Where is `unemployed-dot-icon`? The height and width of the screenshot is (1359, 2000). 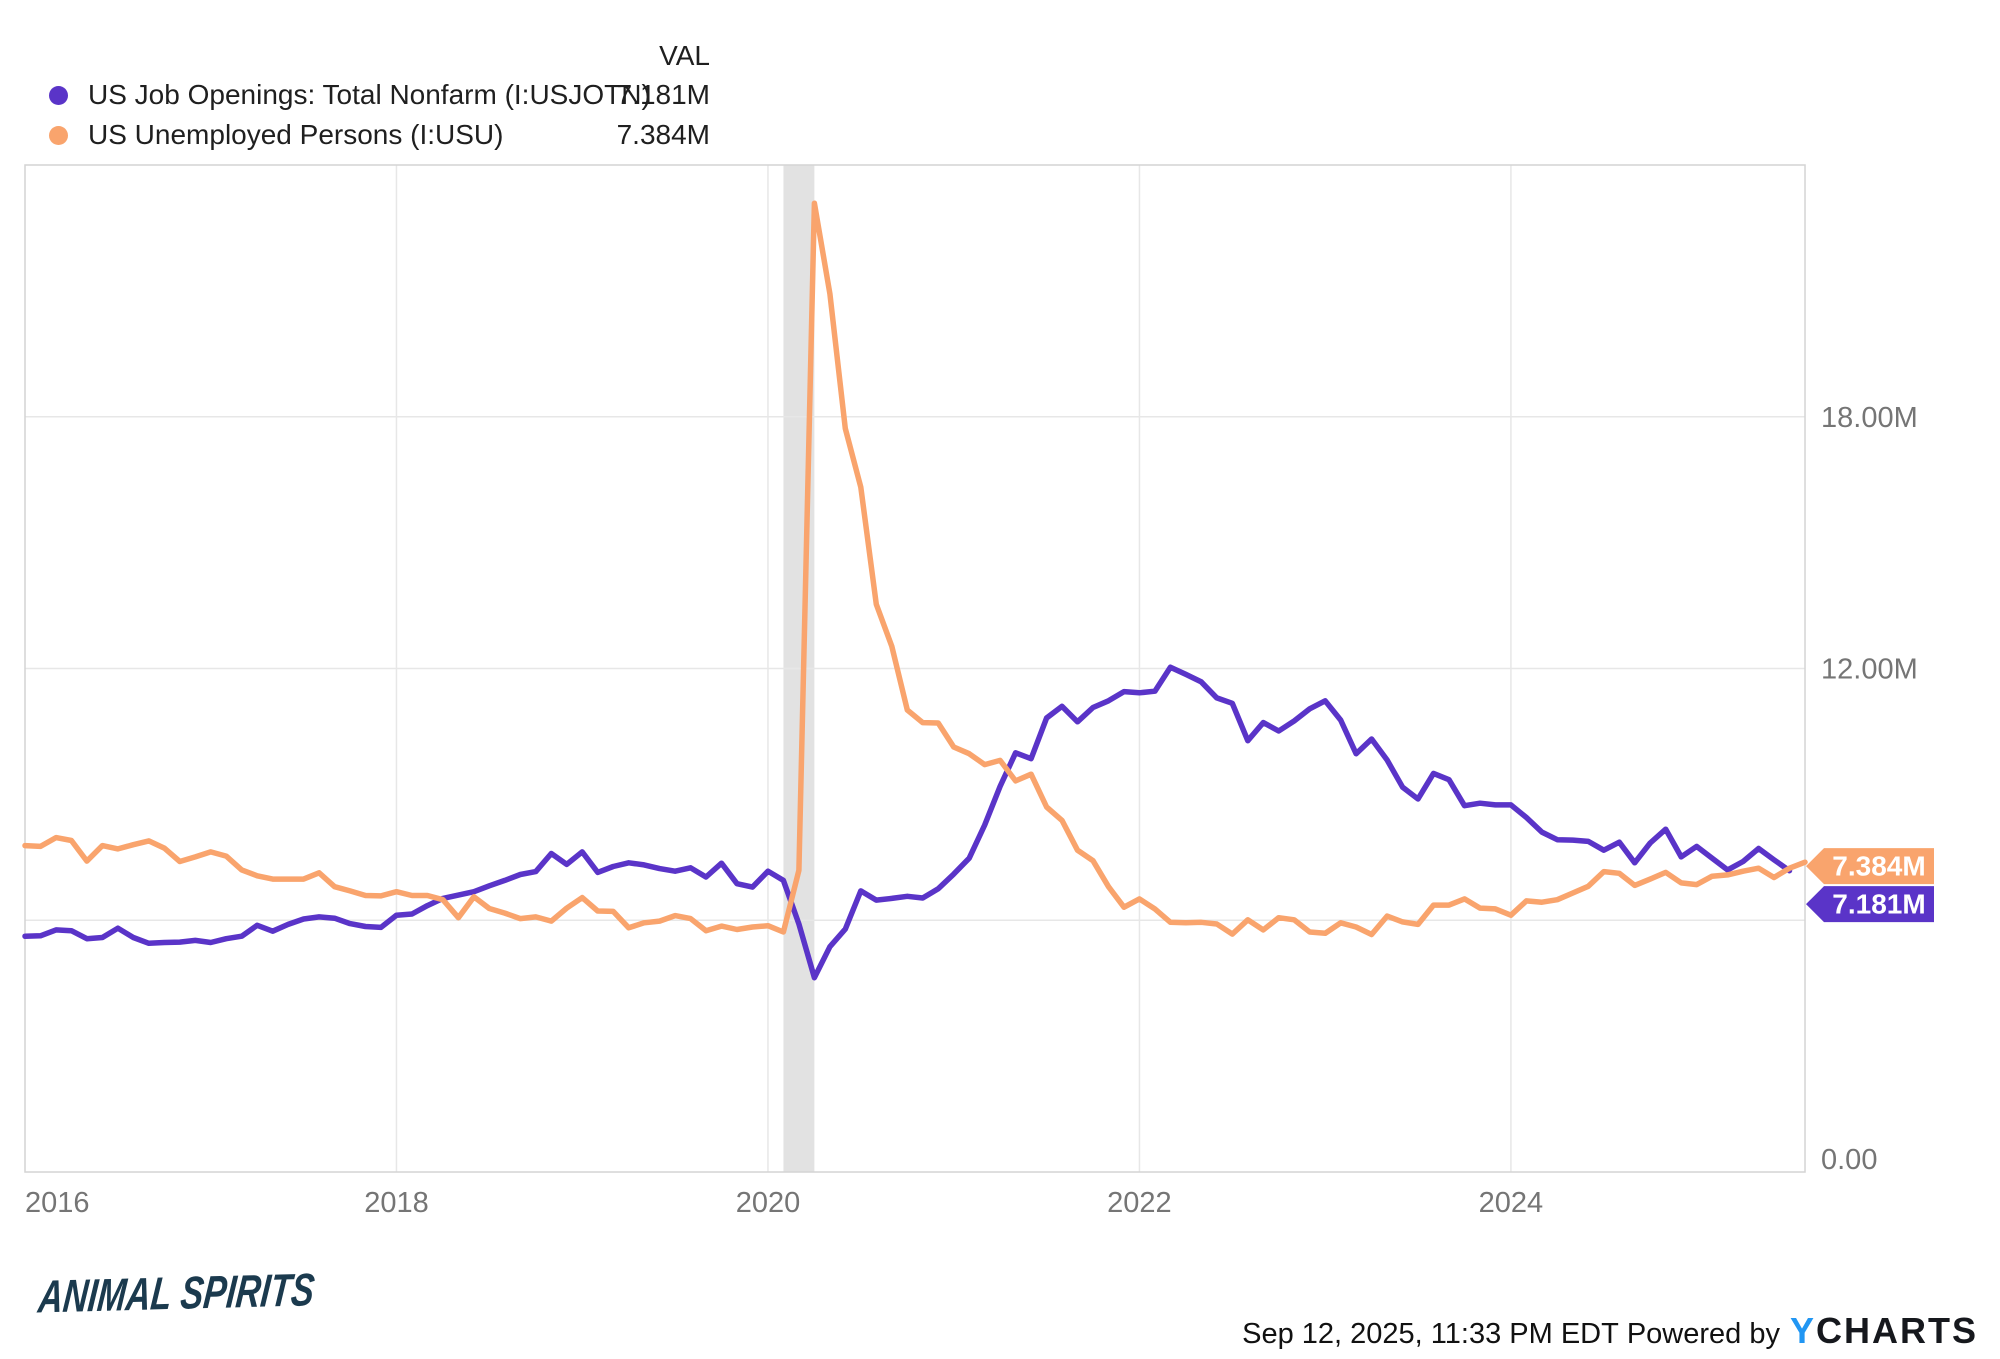 unemployed-dot-icon is located at coordinates (58, 135).